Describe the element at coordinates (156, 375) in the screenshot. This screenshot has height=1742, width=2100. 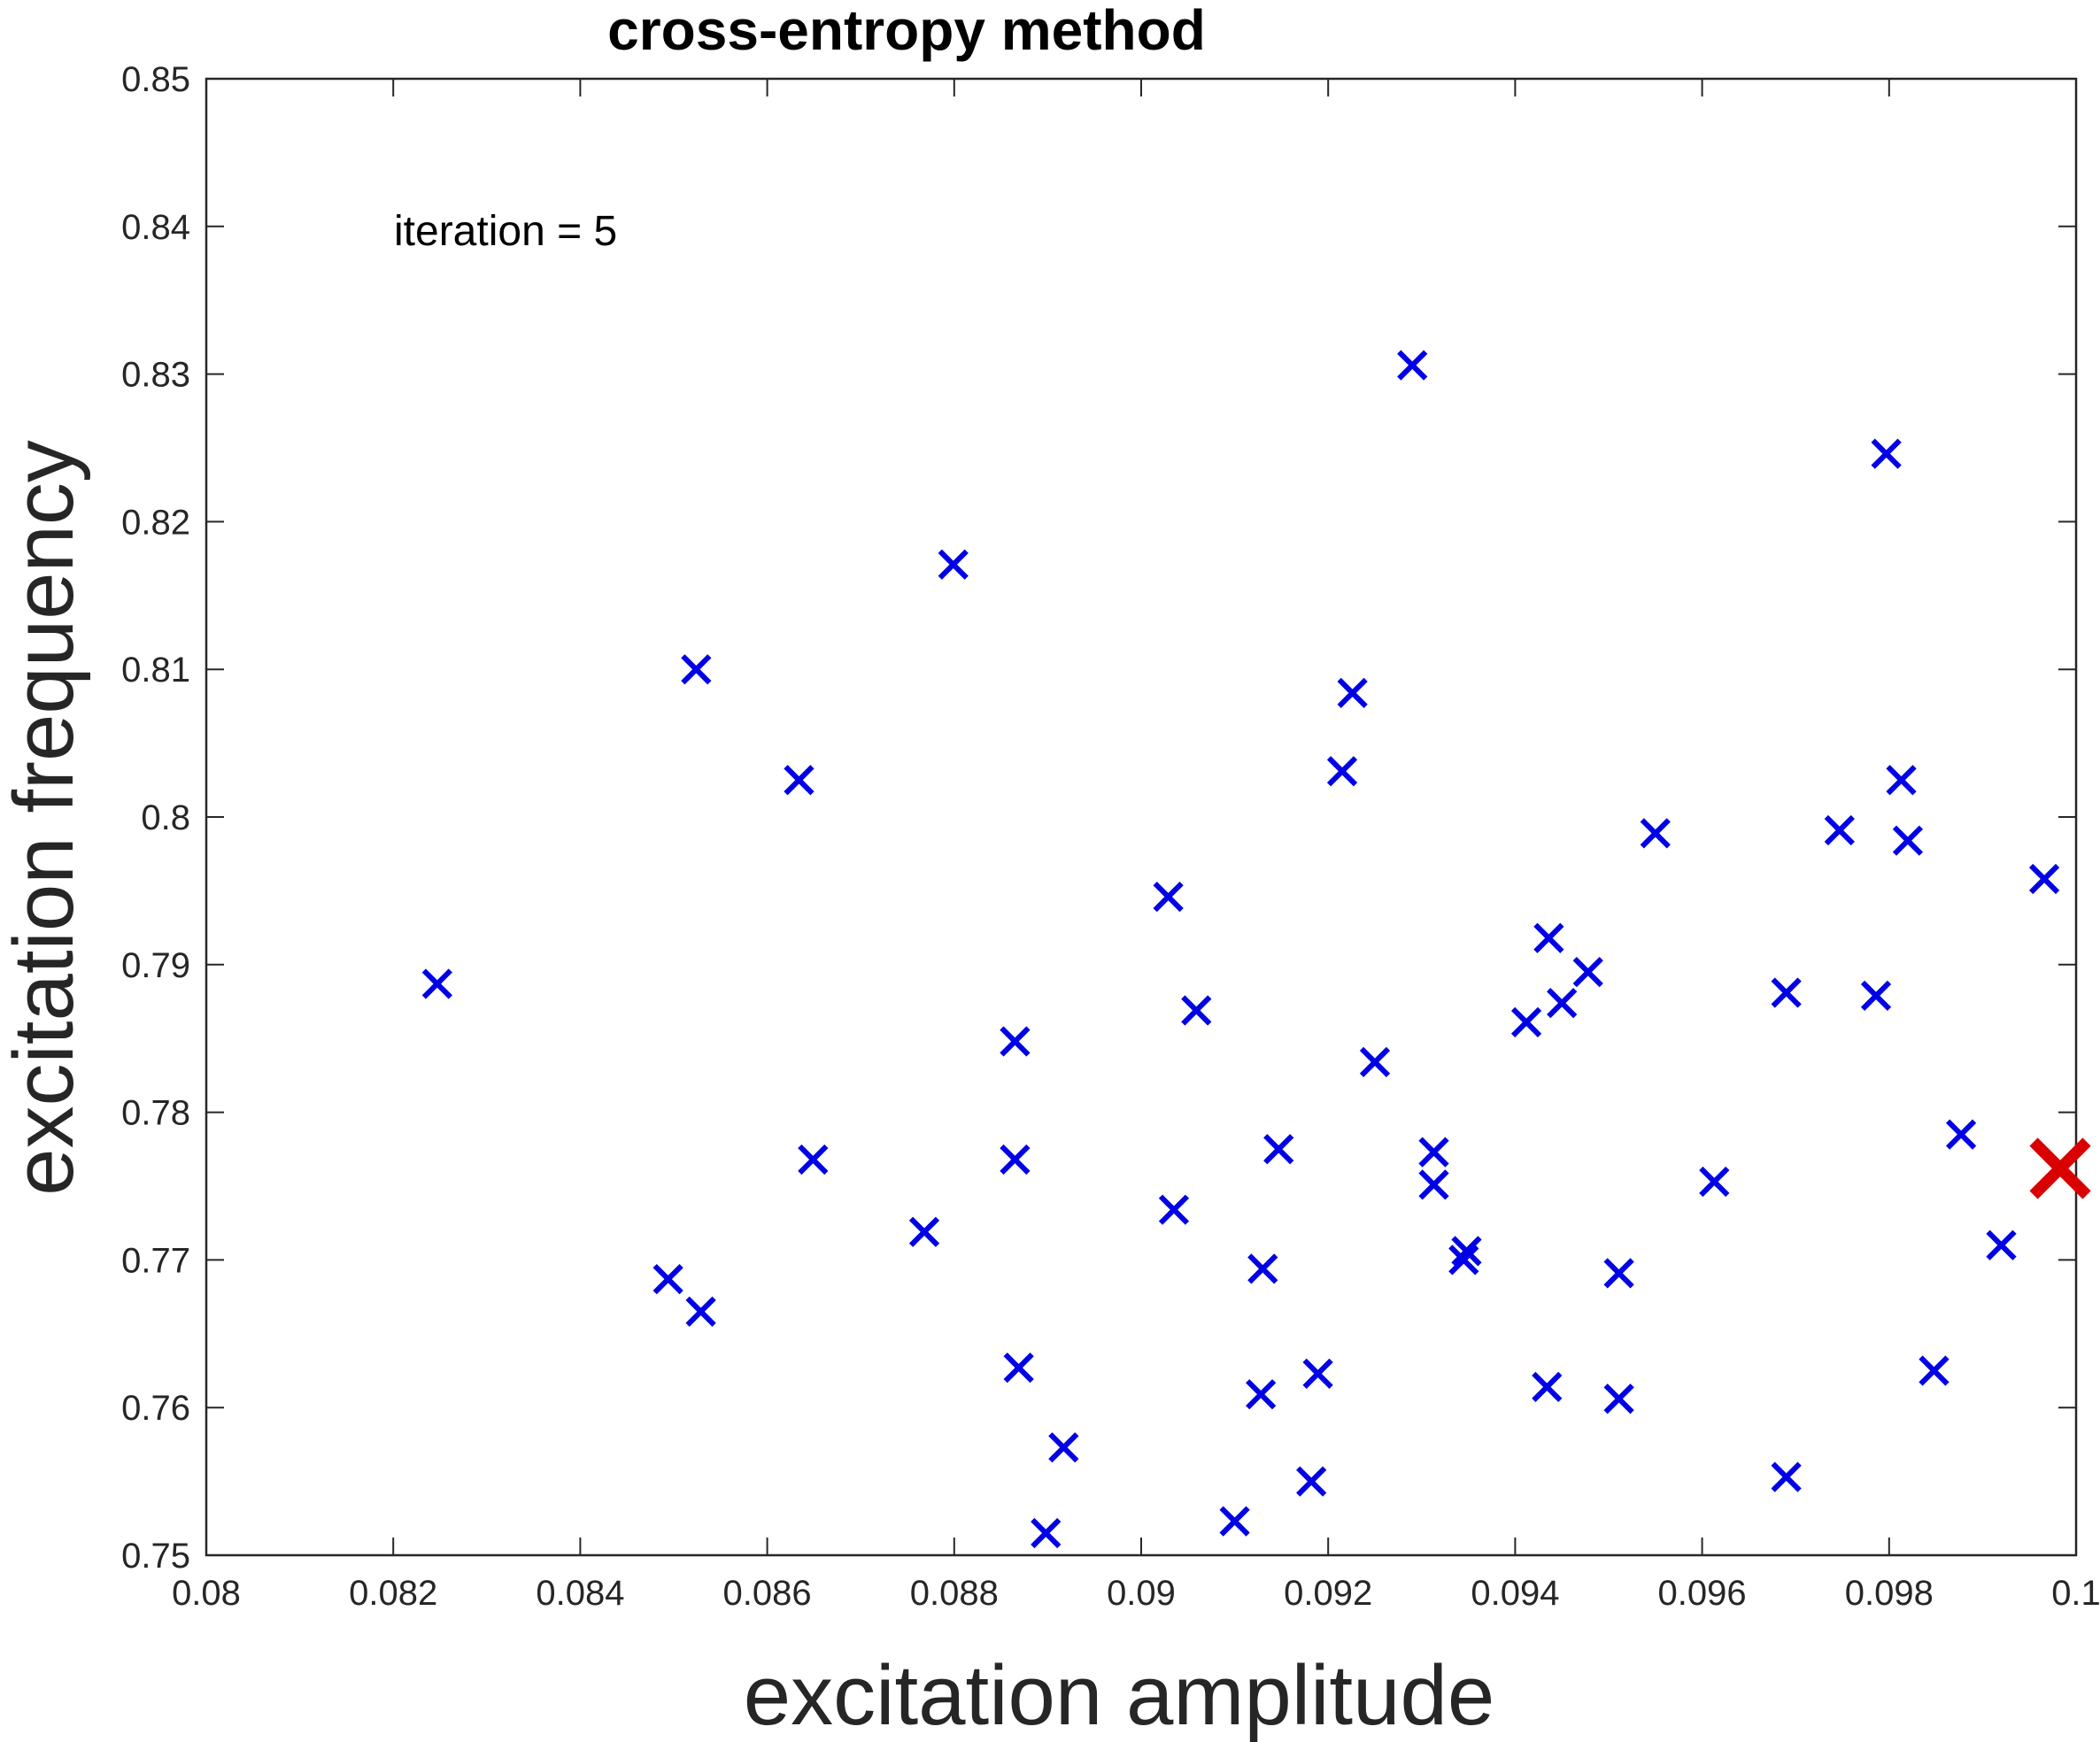
I see `y-tick-label: 0.83` at that location.